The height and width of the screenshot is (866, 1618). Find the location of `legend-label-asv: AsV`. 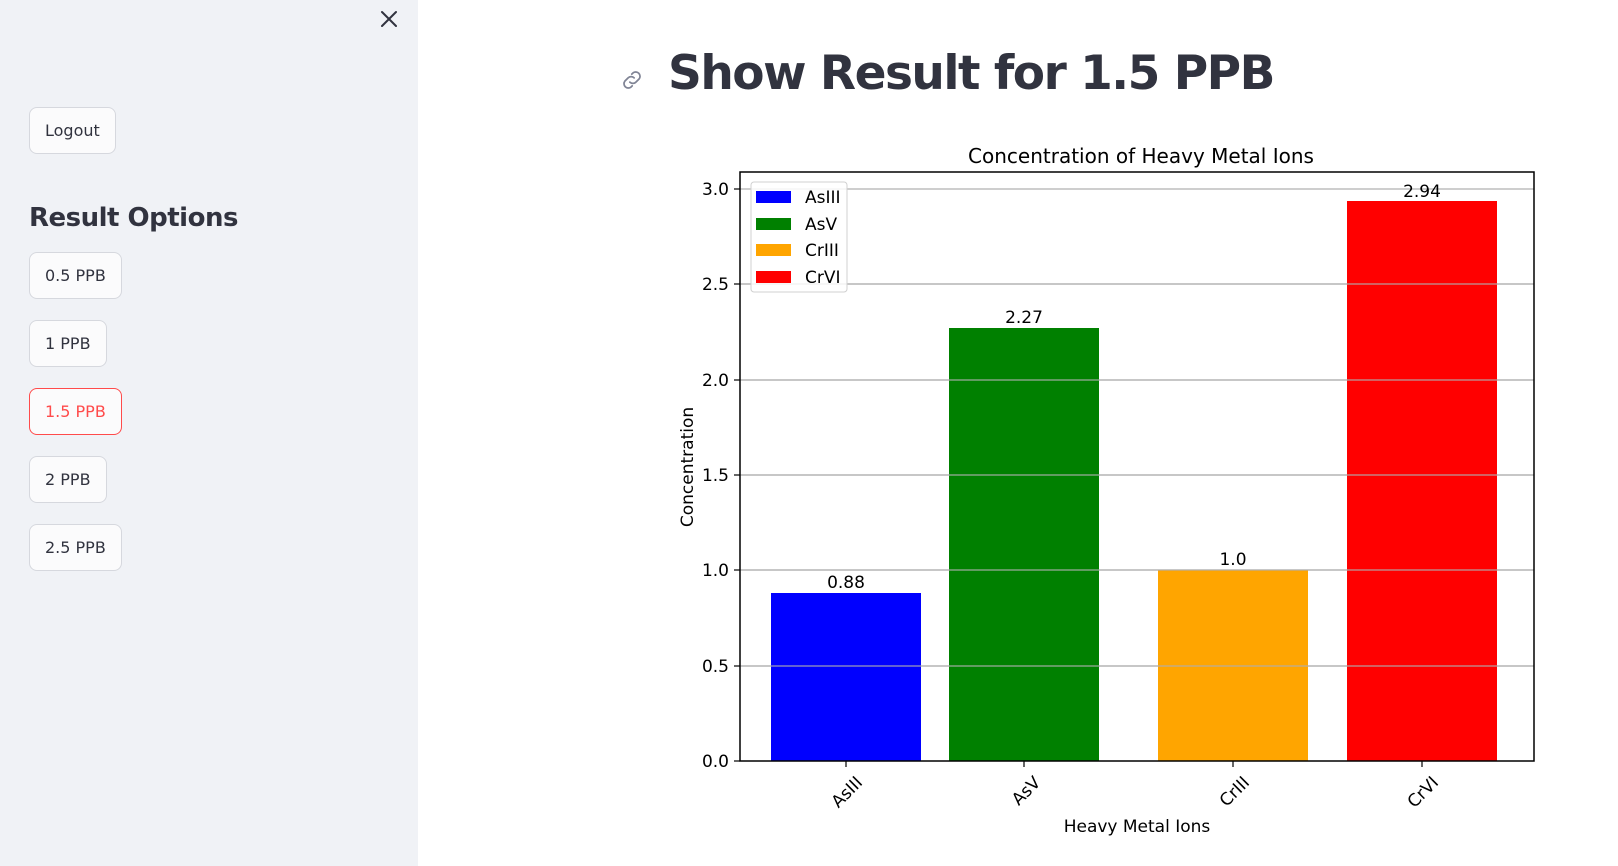

legend-label-asv: AsV is located at coordinates (821, 225).